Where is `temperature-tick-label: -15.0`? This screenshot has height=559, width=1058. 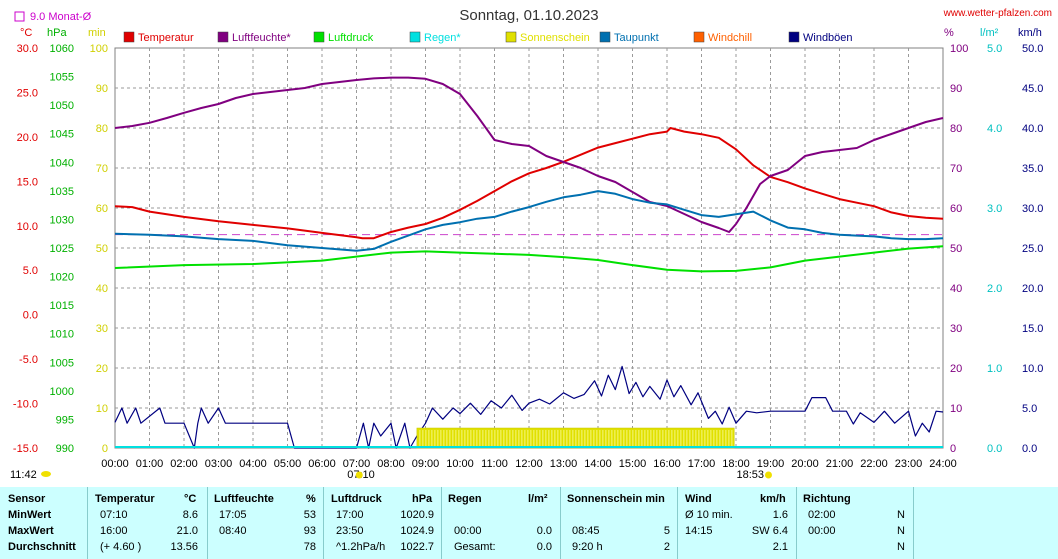
temperature-tick-label: -15.0 is located at coordinates (25, 449).